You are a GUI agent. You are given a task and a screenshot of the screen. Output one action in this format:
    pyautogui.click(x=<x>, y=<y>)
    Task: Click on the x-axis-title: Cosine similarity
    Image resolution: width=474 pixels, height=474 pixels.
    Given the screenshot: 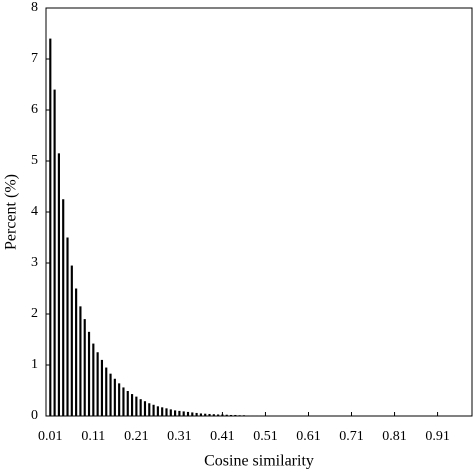 What is the action you would take?
    pyautogui.click(x=259, y=461)
    